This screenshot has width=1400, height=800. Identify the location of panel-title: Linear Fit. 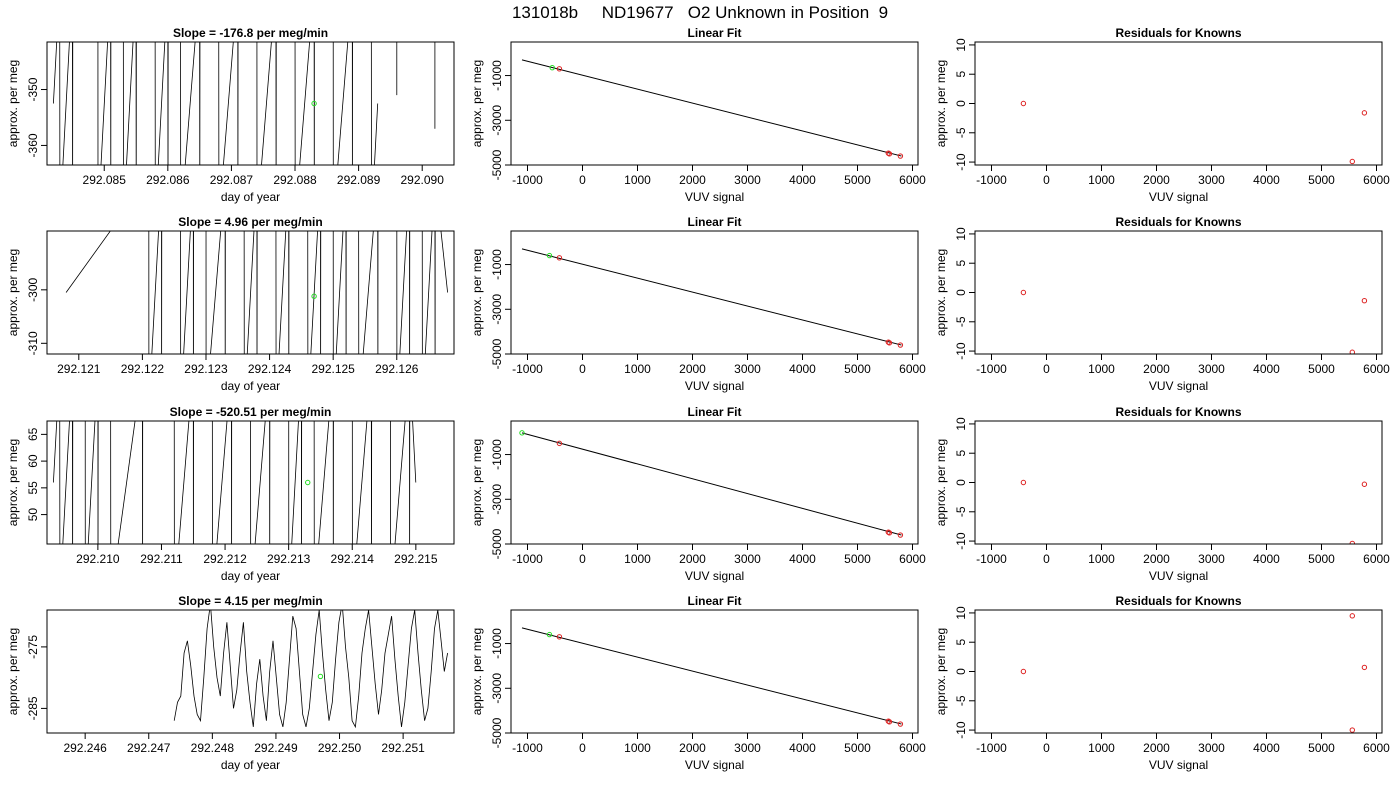
(714, 222).